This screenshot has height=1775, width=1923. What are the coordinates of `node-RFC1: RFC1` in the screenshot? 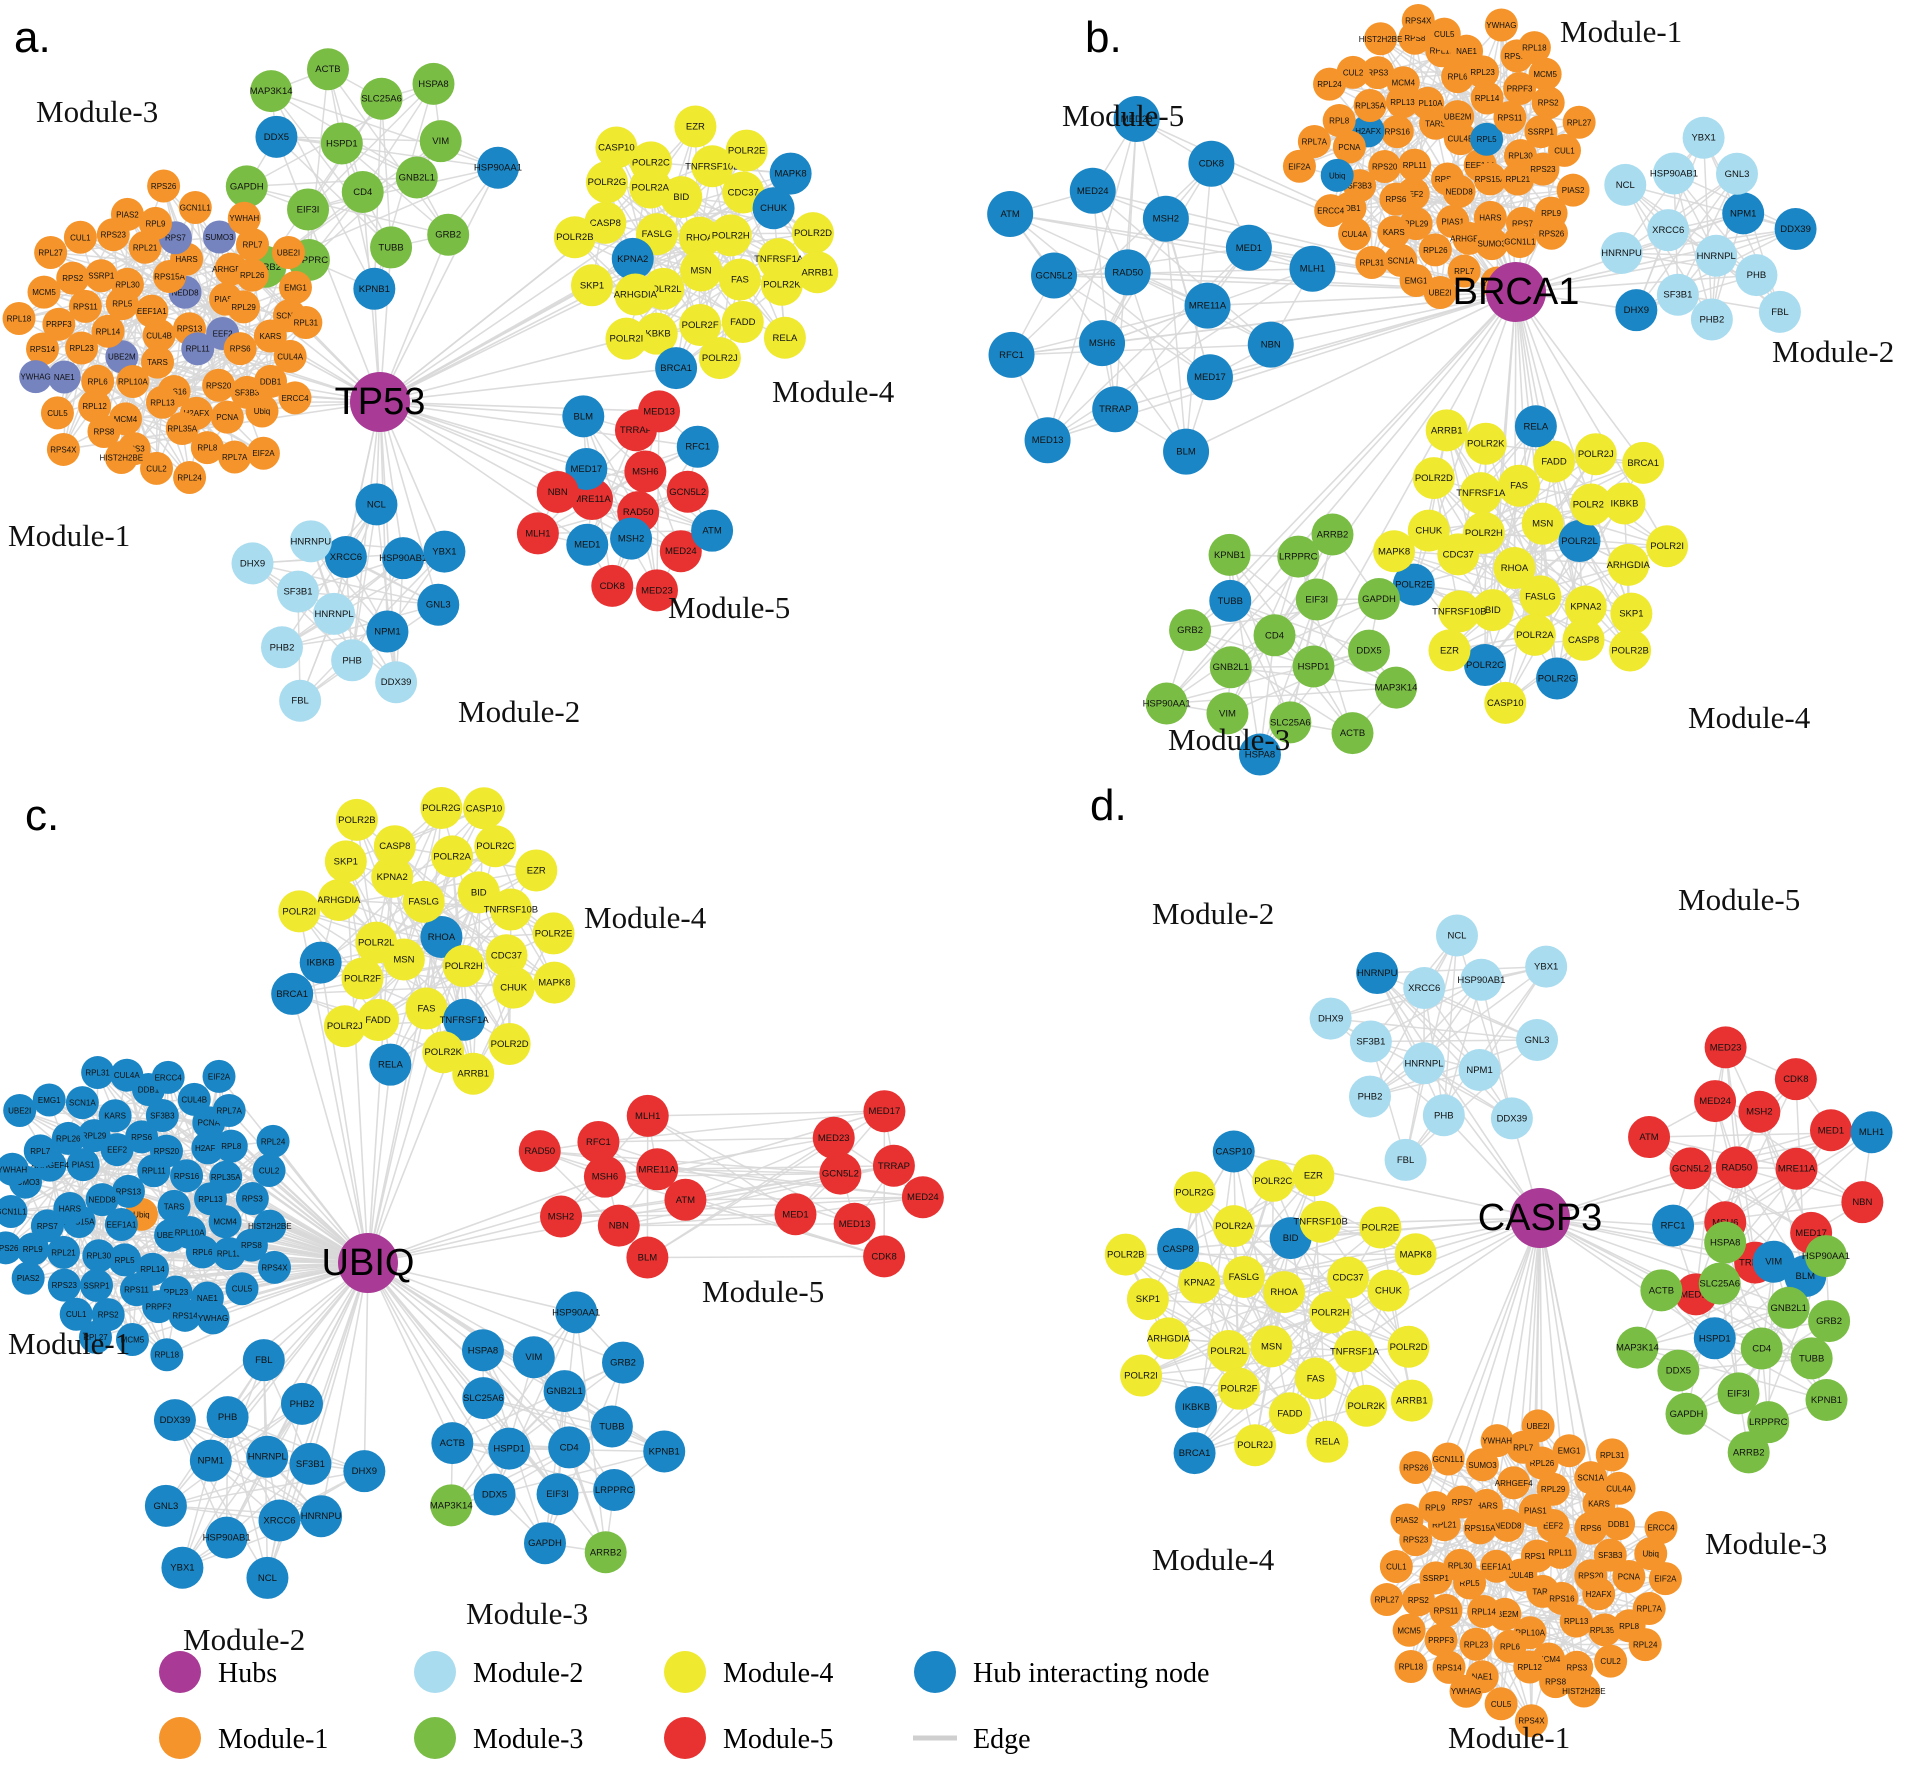 It's located at (1673, 1225).